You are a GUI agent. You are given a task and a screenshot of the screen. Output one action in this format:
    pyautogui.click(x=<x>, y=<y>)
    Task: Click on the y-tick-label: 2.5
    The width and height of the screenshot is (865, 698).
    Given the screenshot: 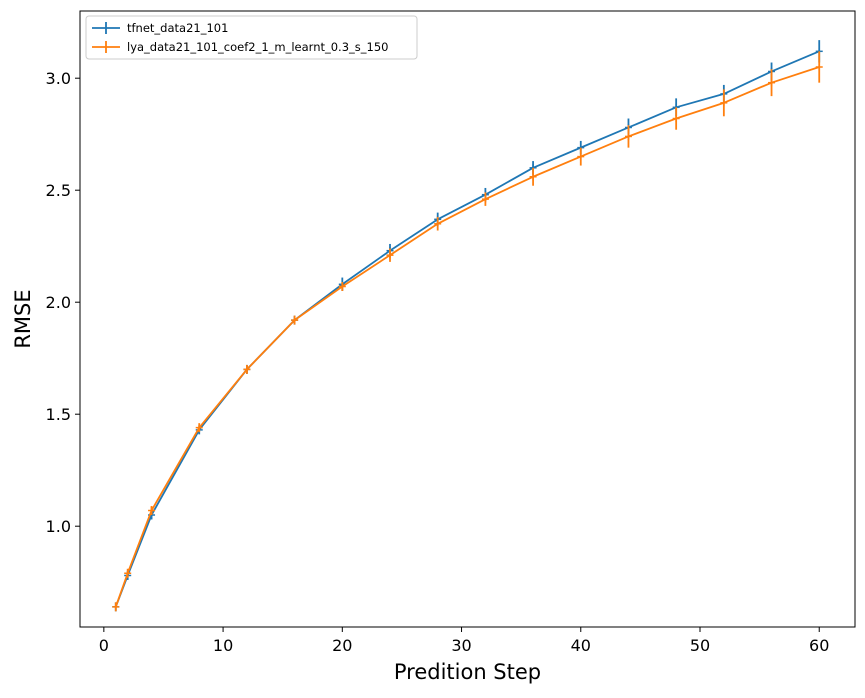 What is the action you would take?
    pyautogui.click(x=58, y=190)
    